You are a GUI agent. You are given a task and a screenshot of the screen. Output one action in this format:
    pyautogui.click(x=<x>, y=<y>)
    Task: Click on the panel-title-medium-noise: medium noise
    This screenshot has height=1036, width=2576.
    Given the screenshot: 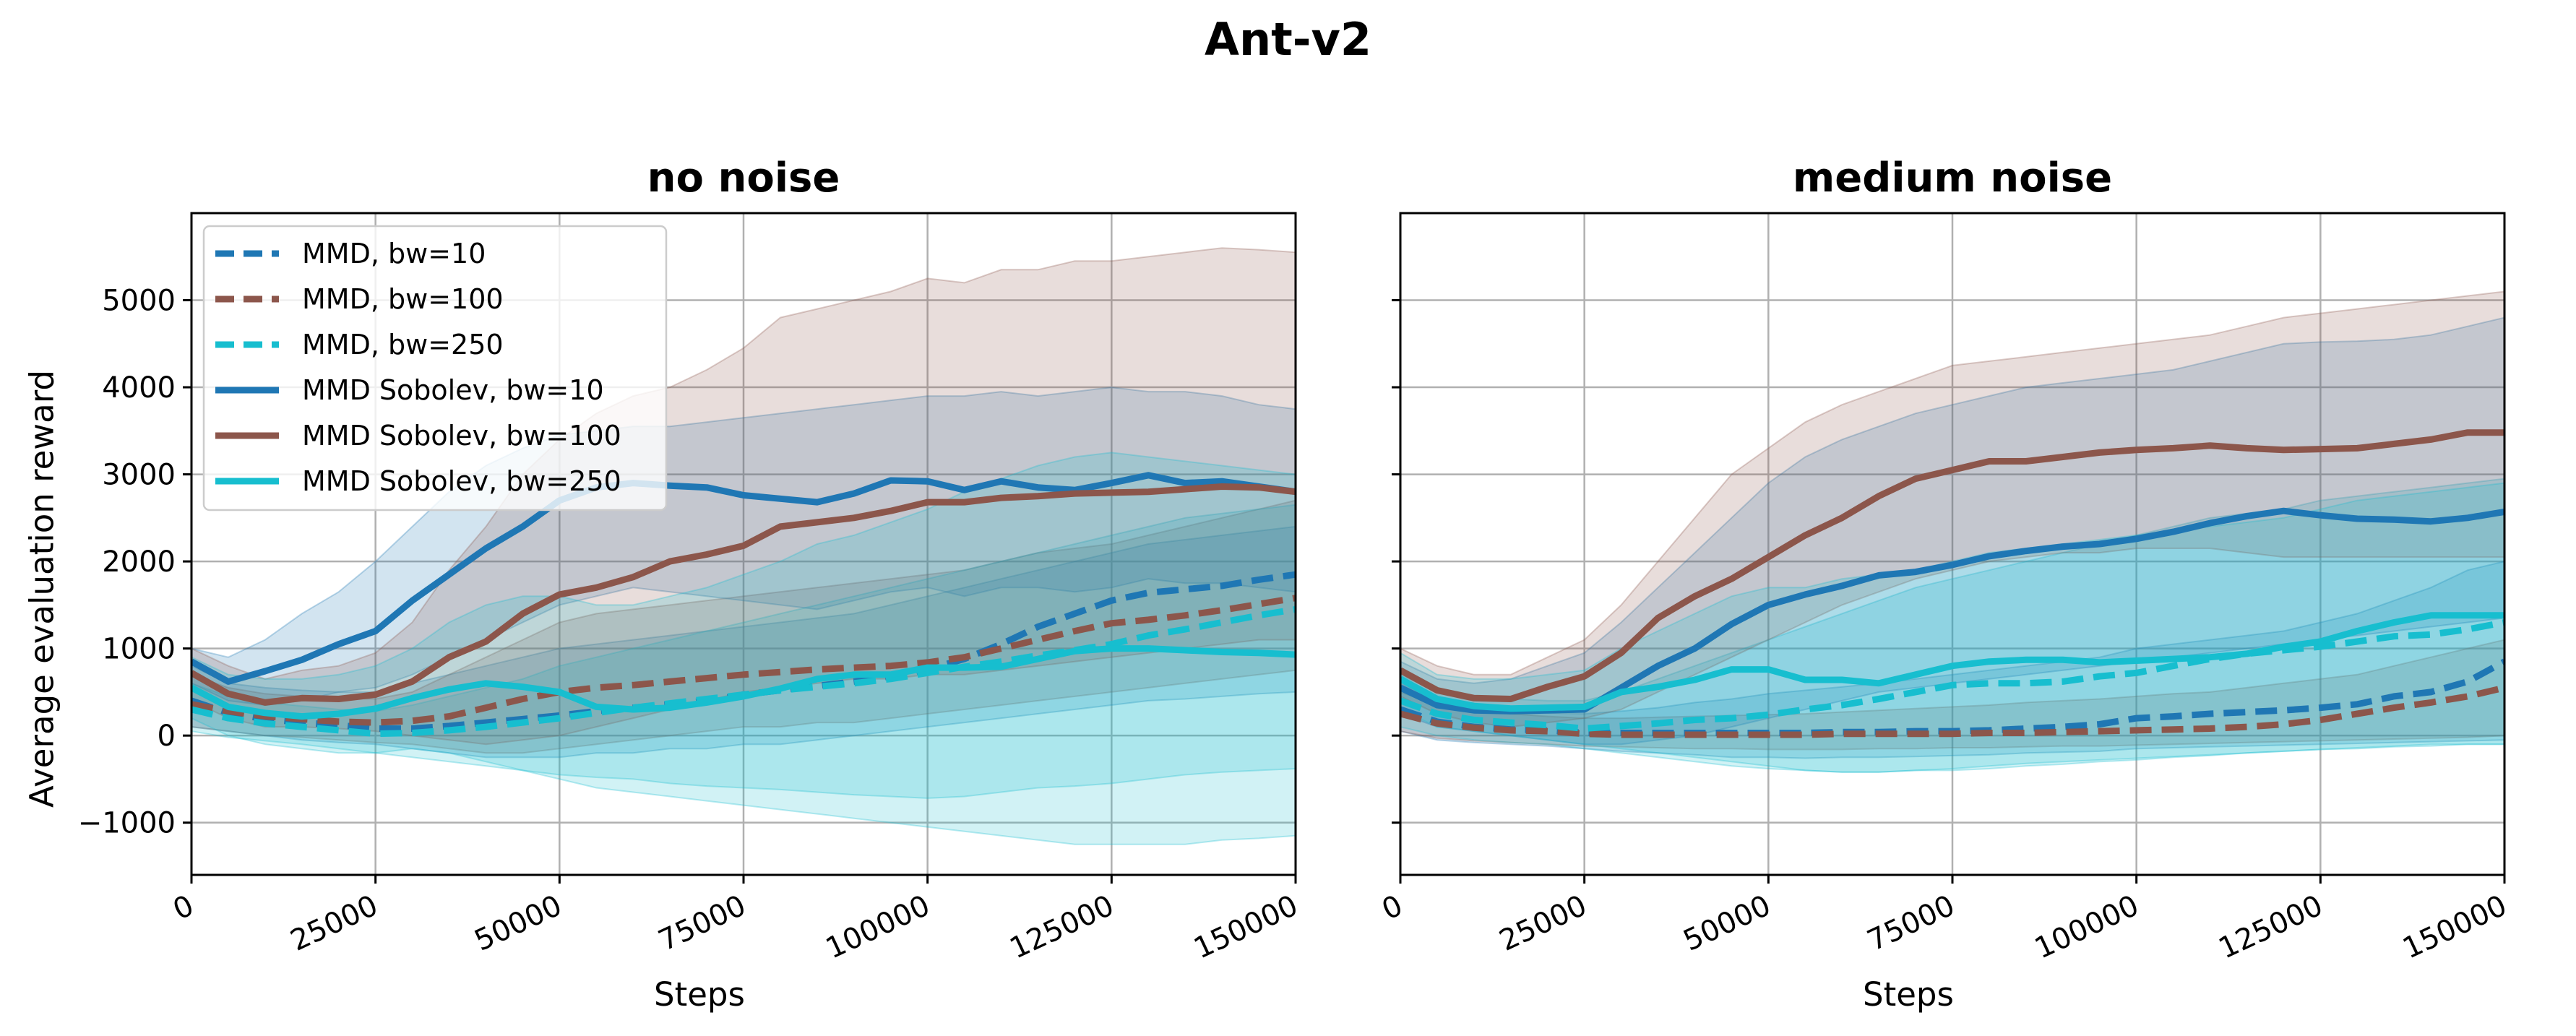 What is the action you would take?
    pyautogui.click(x=1952, y=178)
    